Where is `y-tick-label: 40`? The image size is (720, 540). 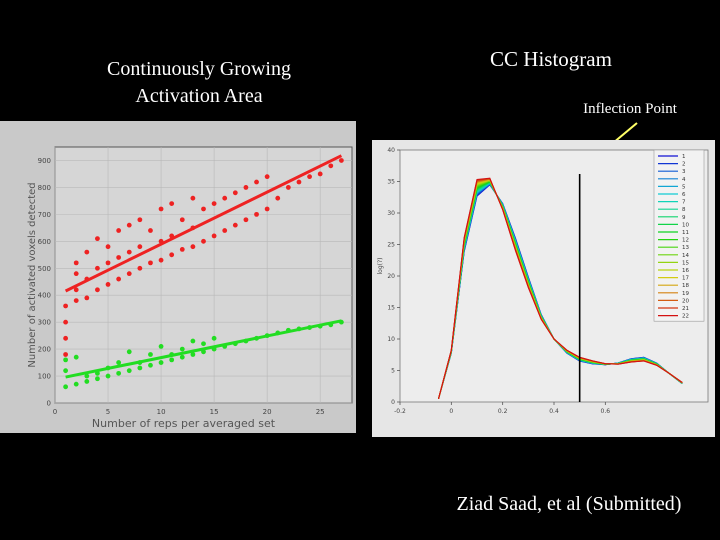 y-tick-label: 40 is located at coordinates (391, 150).